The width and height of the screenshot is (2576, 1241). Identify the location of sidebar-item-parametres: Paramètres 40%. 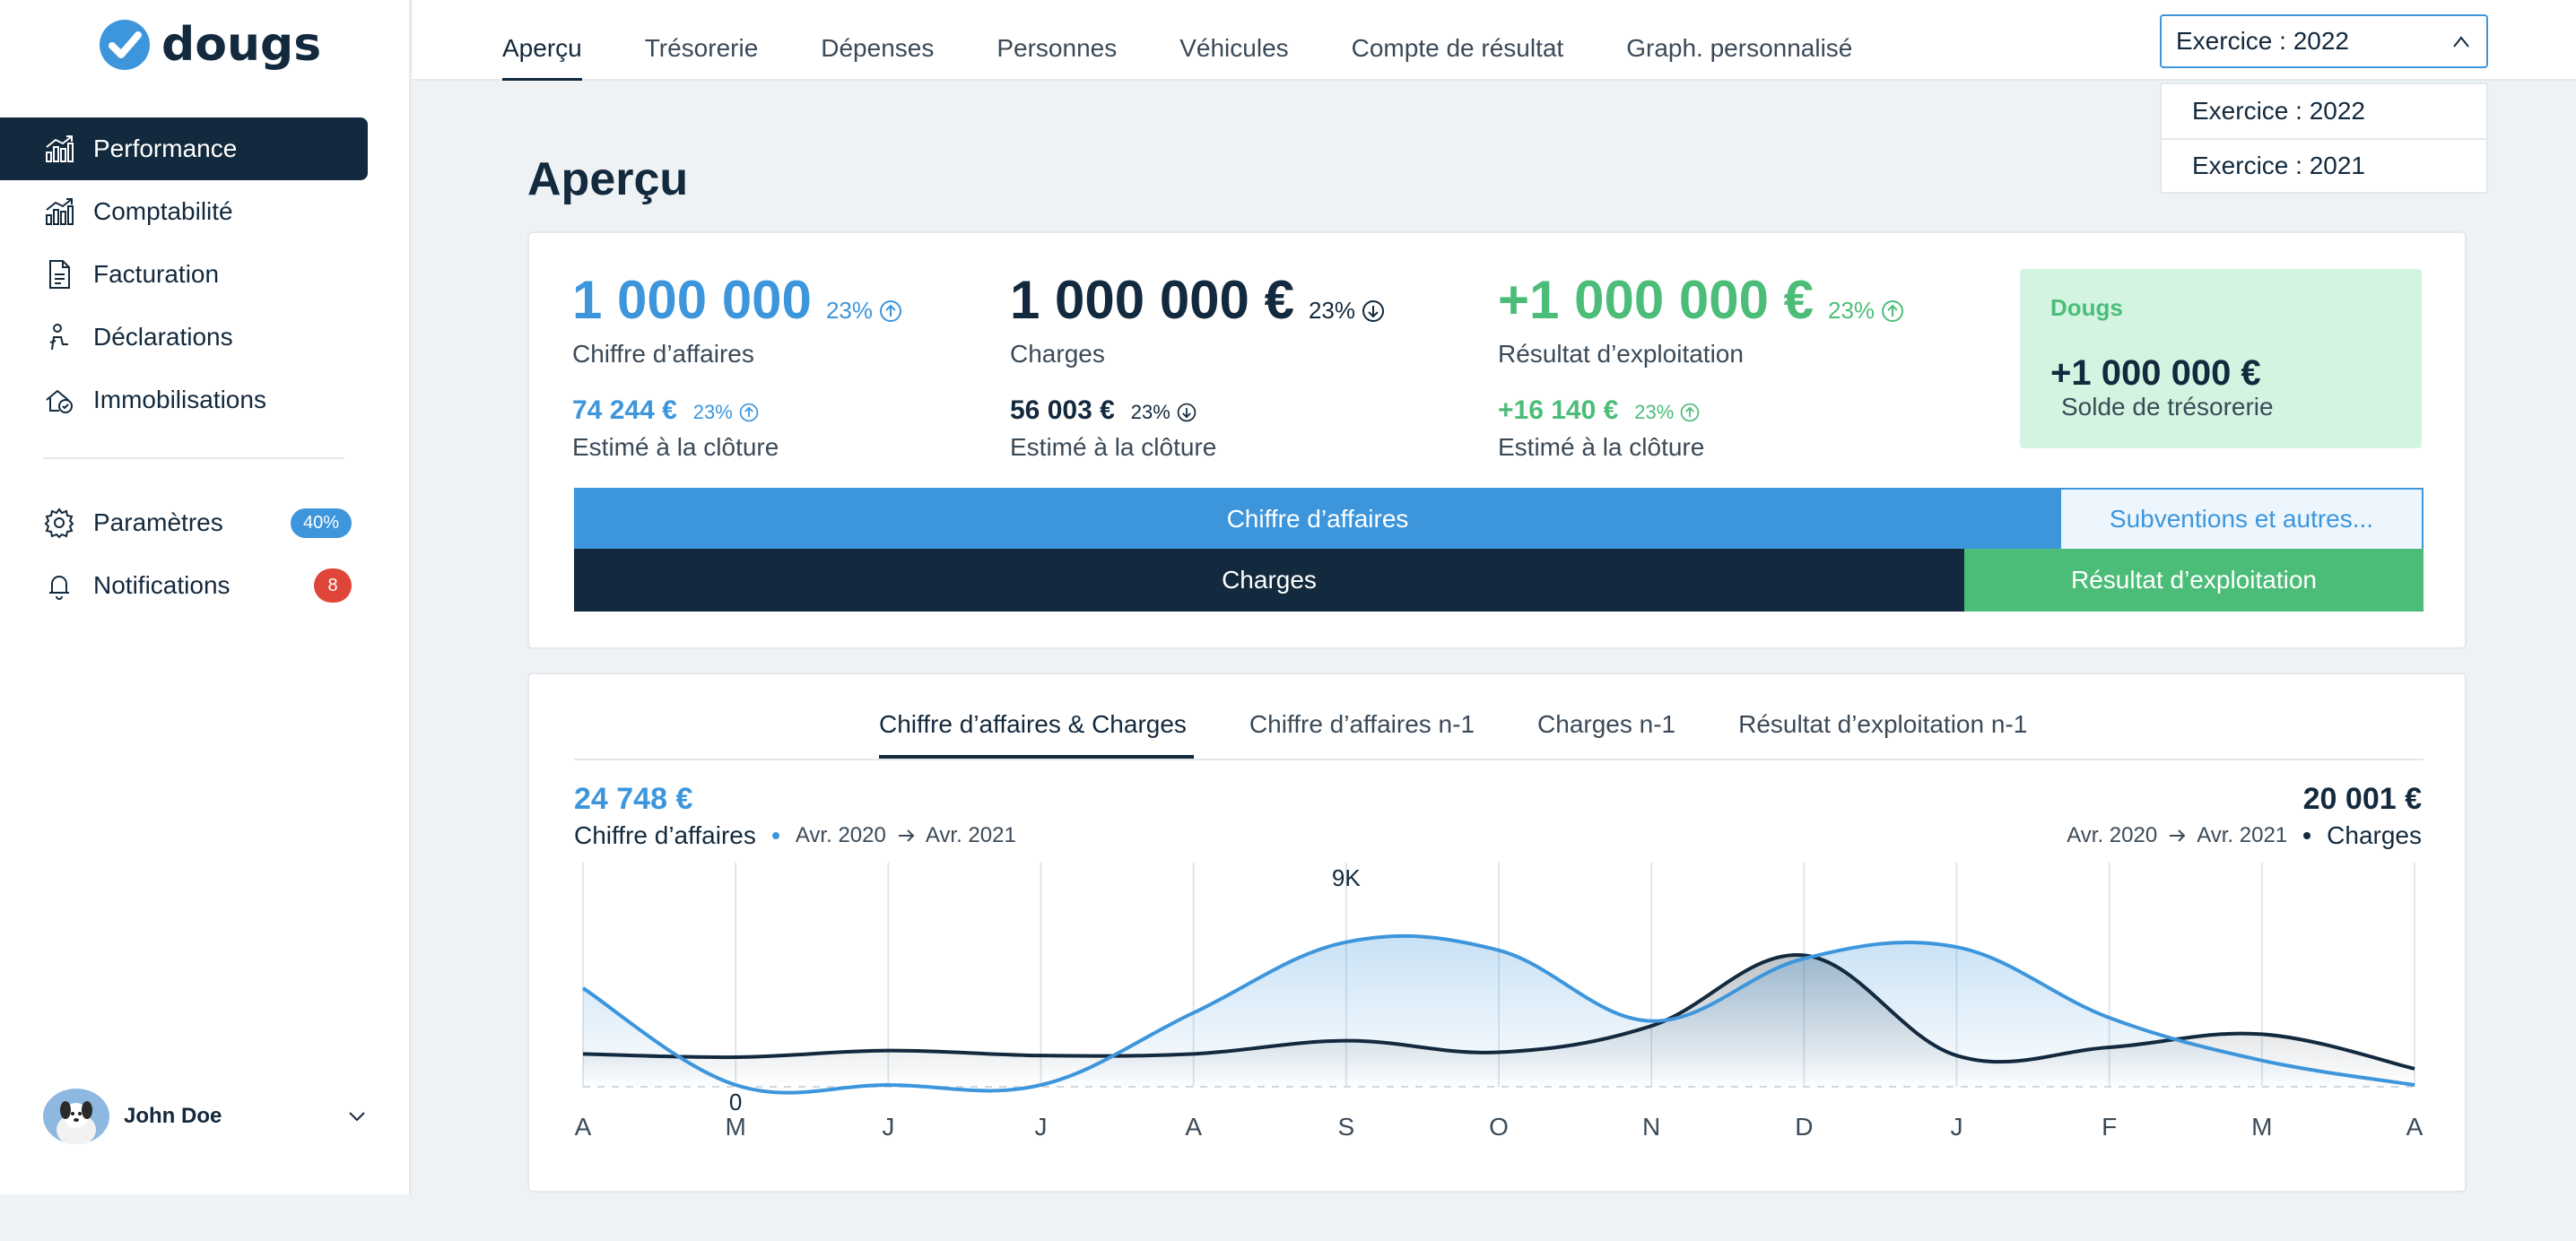
(184, 522).